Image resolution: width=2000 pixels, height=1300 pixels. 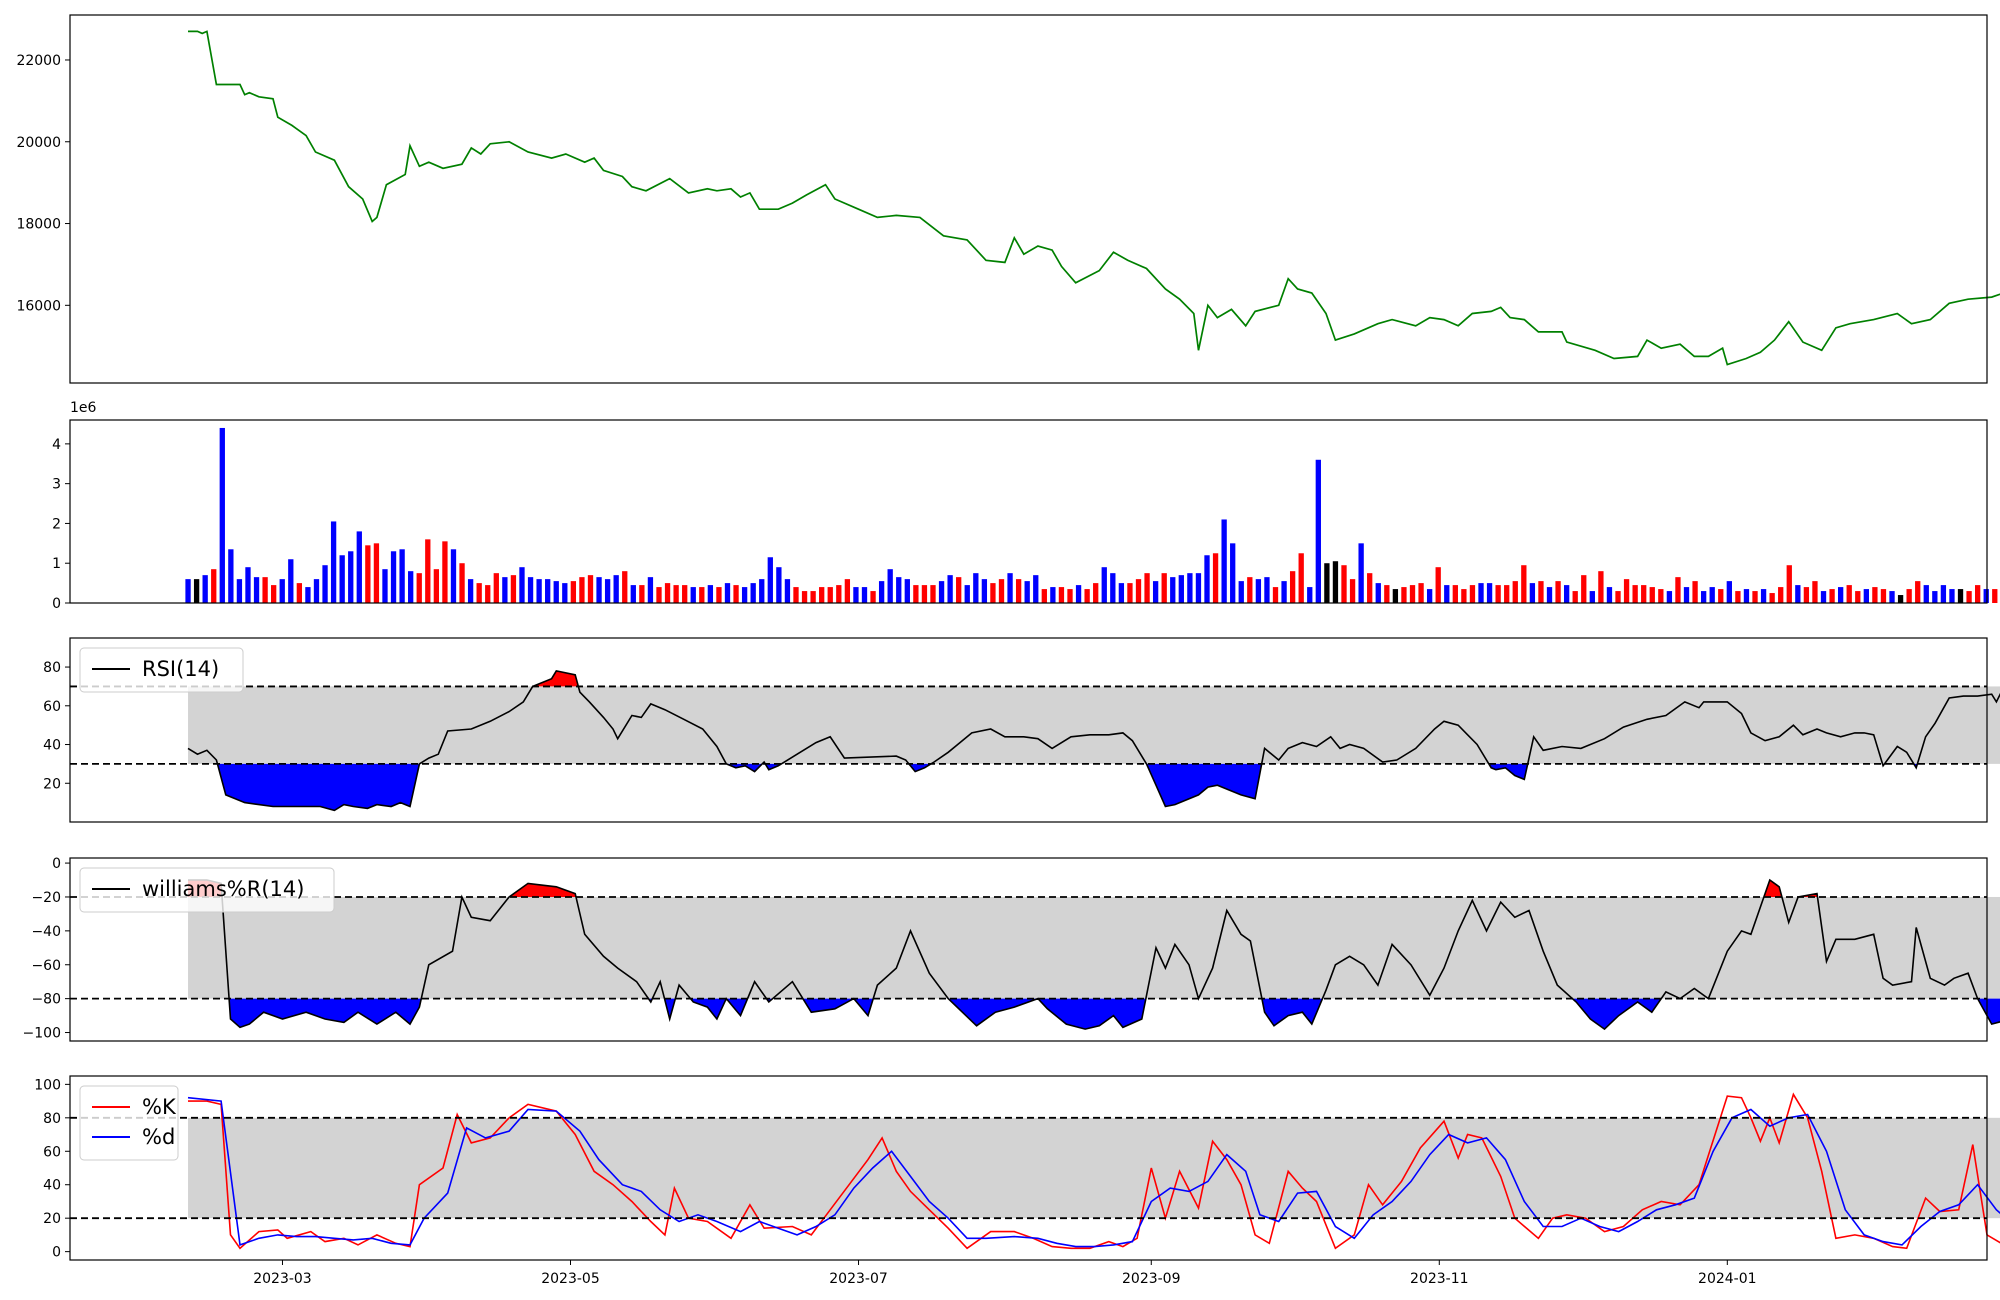 What do you see at coordinates (52, 1186) in the screenshot?
I see `stochastic-ytick-label: 40` at bounding box center [52, 1186].